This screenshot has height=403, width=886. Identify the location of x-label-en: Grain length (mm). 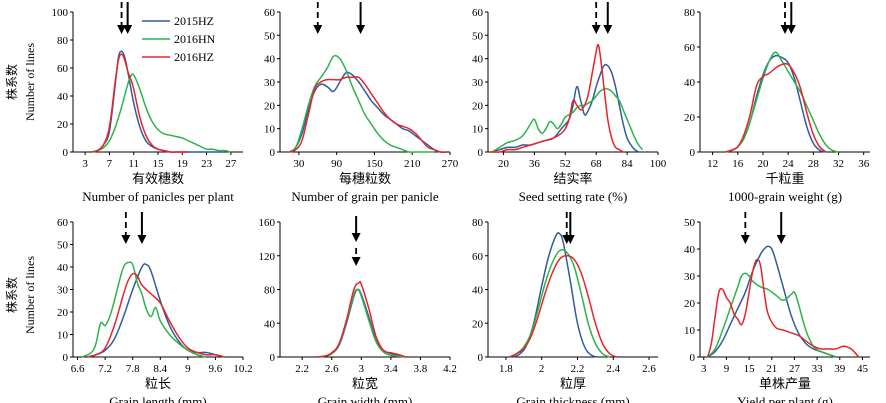
(157, 398).